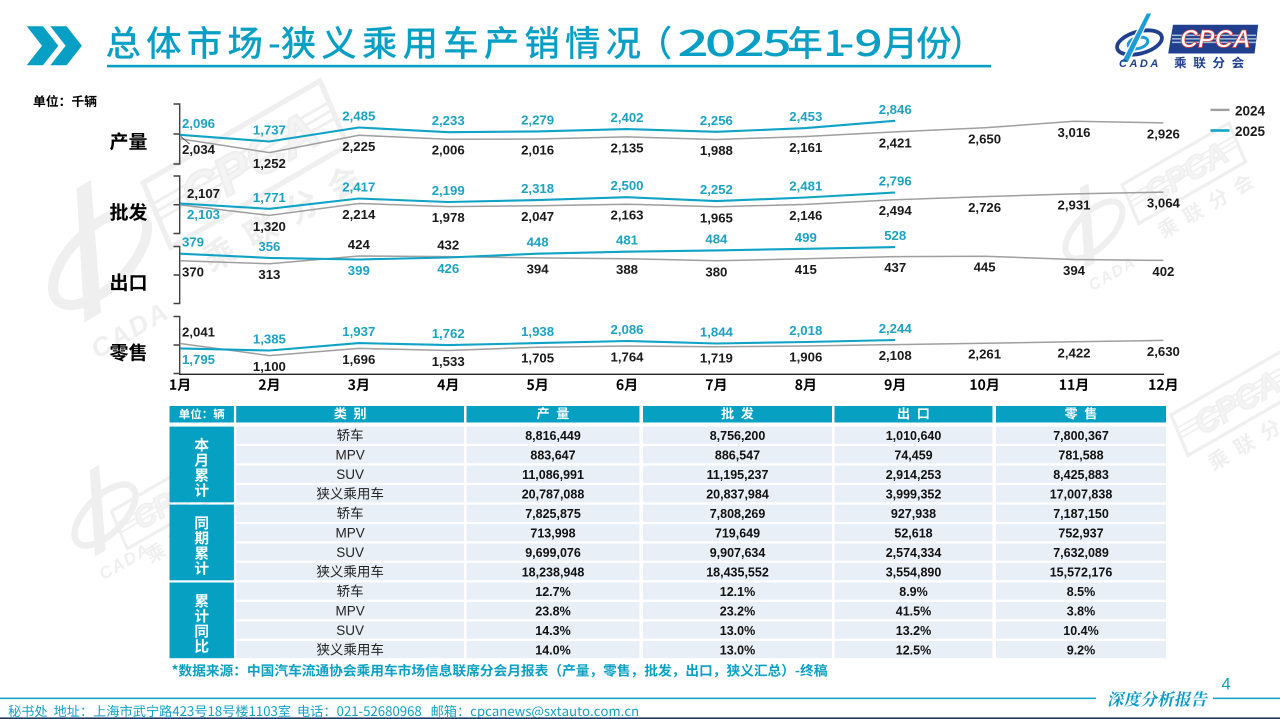 The image size is (1280, 719). Describe the element at coordinates (359, 244) in the screenshot. I see `svg-text: 424` at that location.